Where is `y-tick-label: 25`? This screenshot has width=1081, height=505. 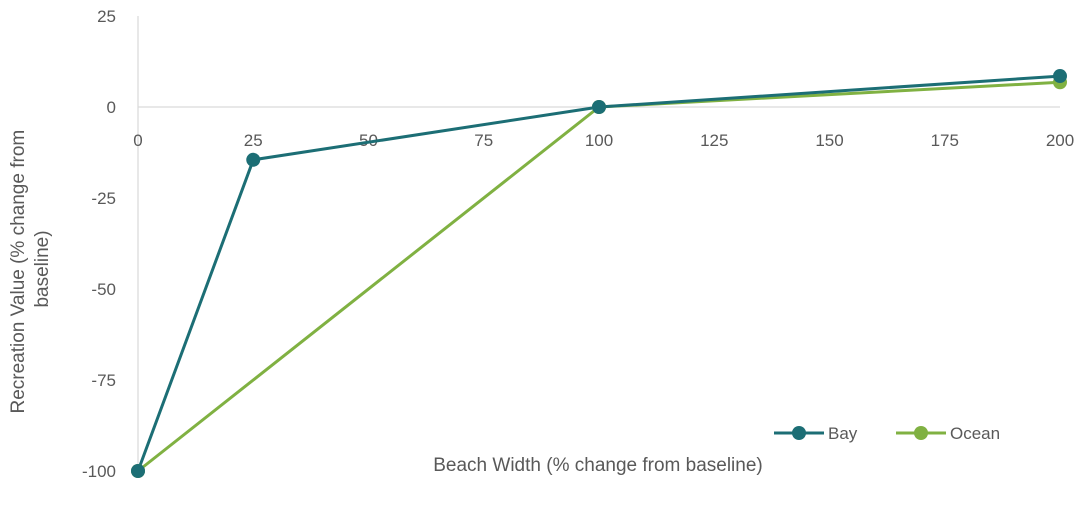
y-tick-label: 25 is located at coordinates (106, 16).